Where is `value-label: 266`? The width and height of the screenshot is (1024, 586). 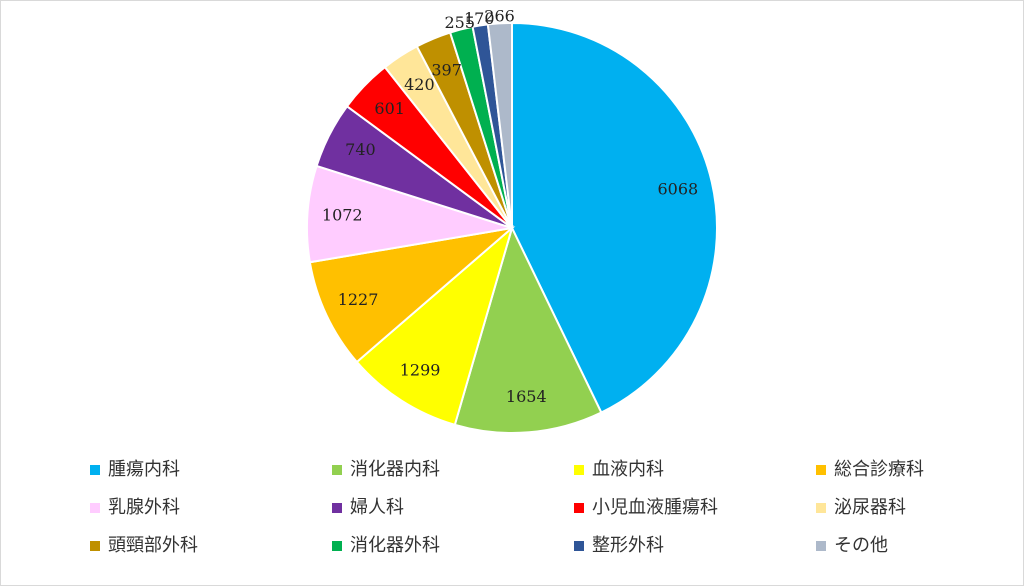
value-label: 266 is located at coordinates (499, 16).